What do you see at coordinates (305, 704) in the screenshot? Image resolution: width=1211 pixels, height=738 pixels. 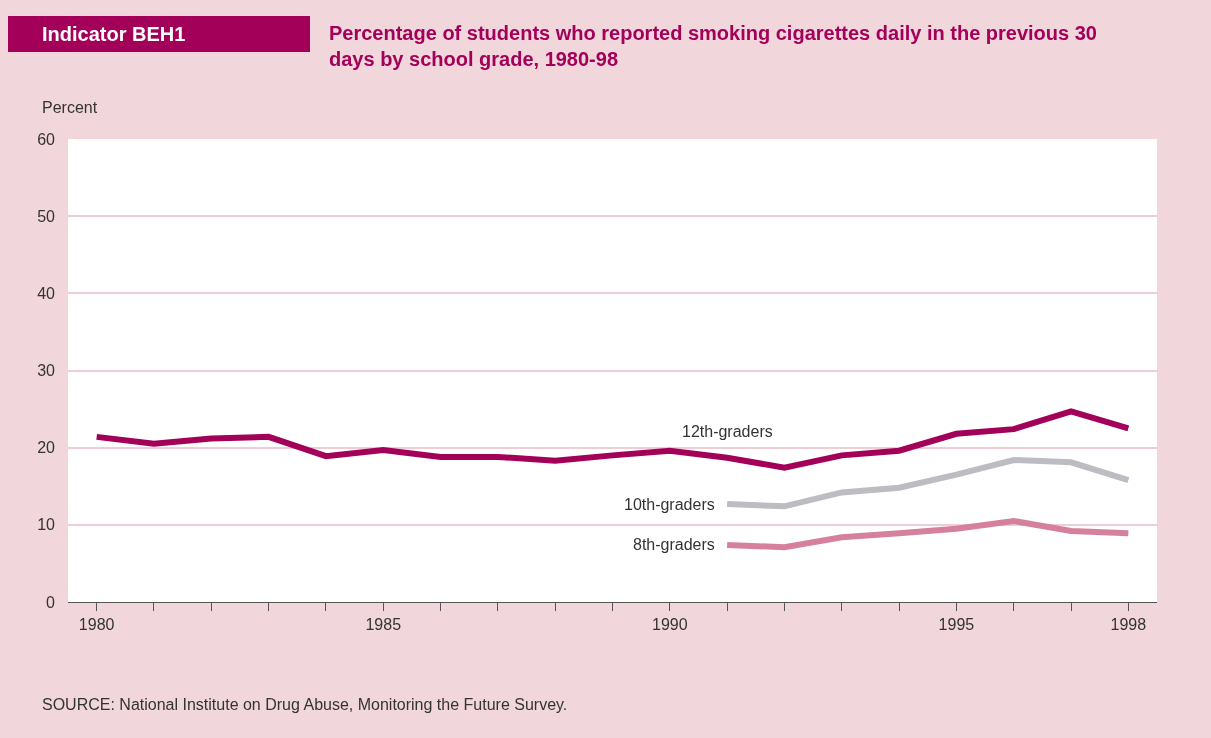 I see `source-note: SOURCE: National Institute on Drug Abuse, Monitoring the Future Survey.` at bounding box center [305, 704].